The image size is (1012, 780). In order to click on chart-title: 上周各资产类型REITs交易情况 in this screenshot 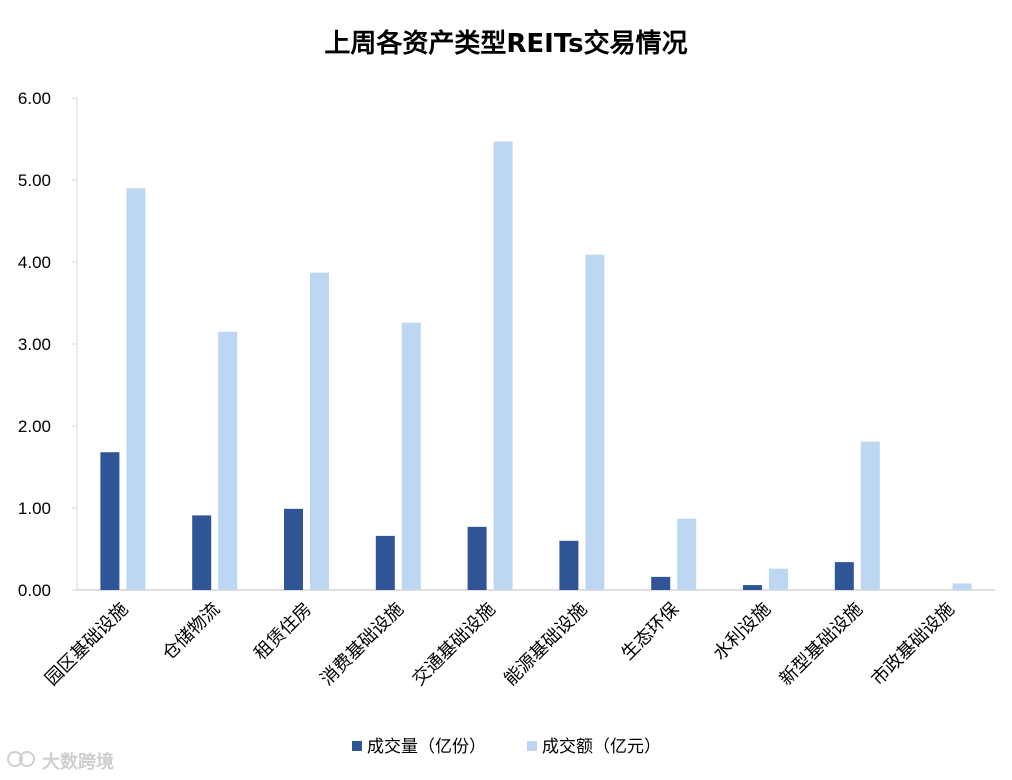, I will do `click(505, 43)`.